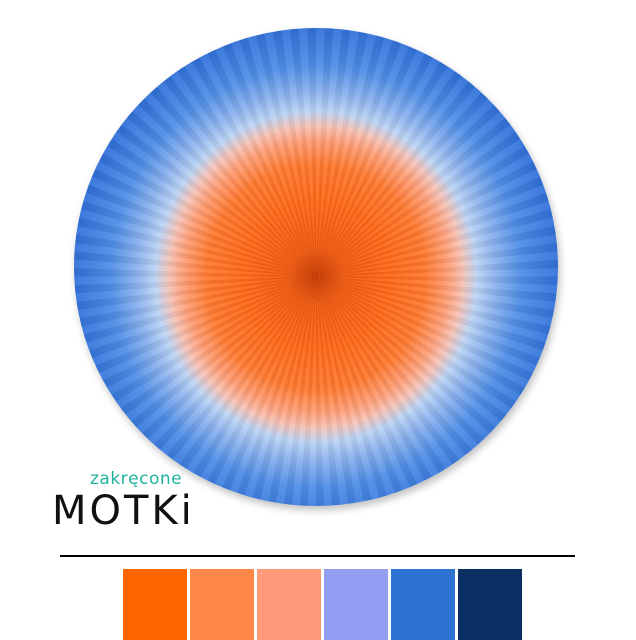 The height and width of the screenshot is (640, 636). What do you see at coordinates (317, 556) in the screenshot?
I see `divider` at bounding box center [317, 556].